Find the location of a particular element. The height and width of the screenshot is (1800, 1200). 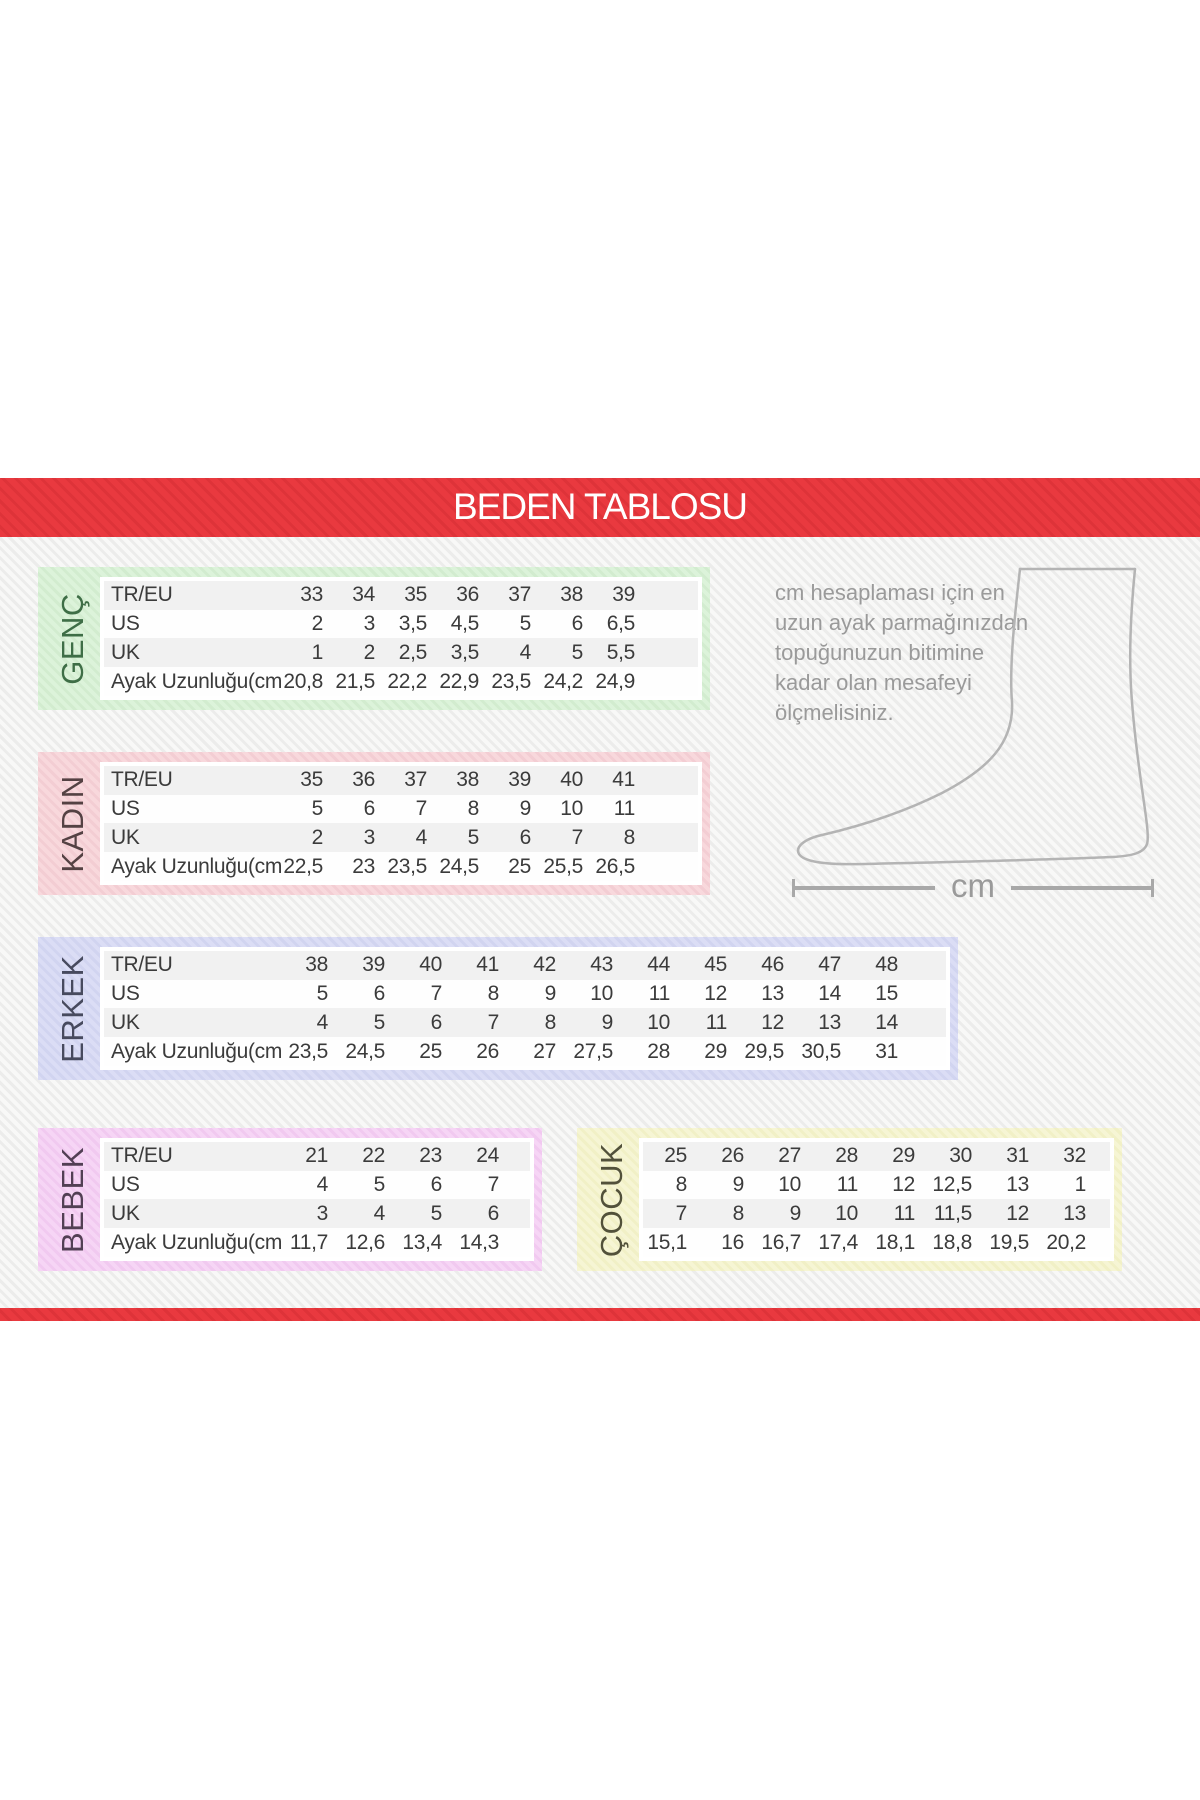

size-value: 33 is located at coordinates (308, 594).